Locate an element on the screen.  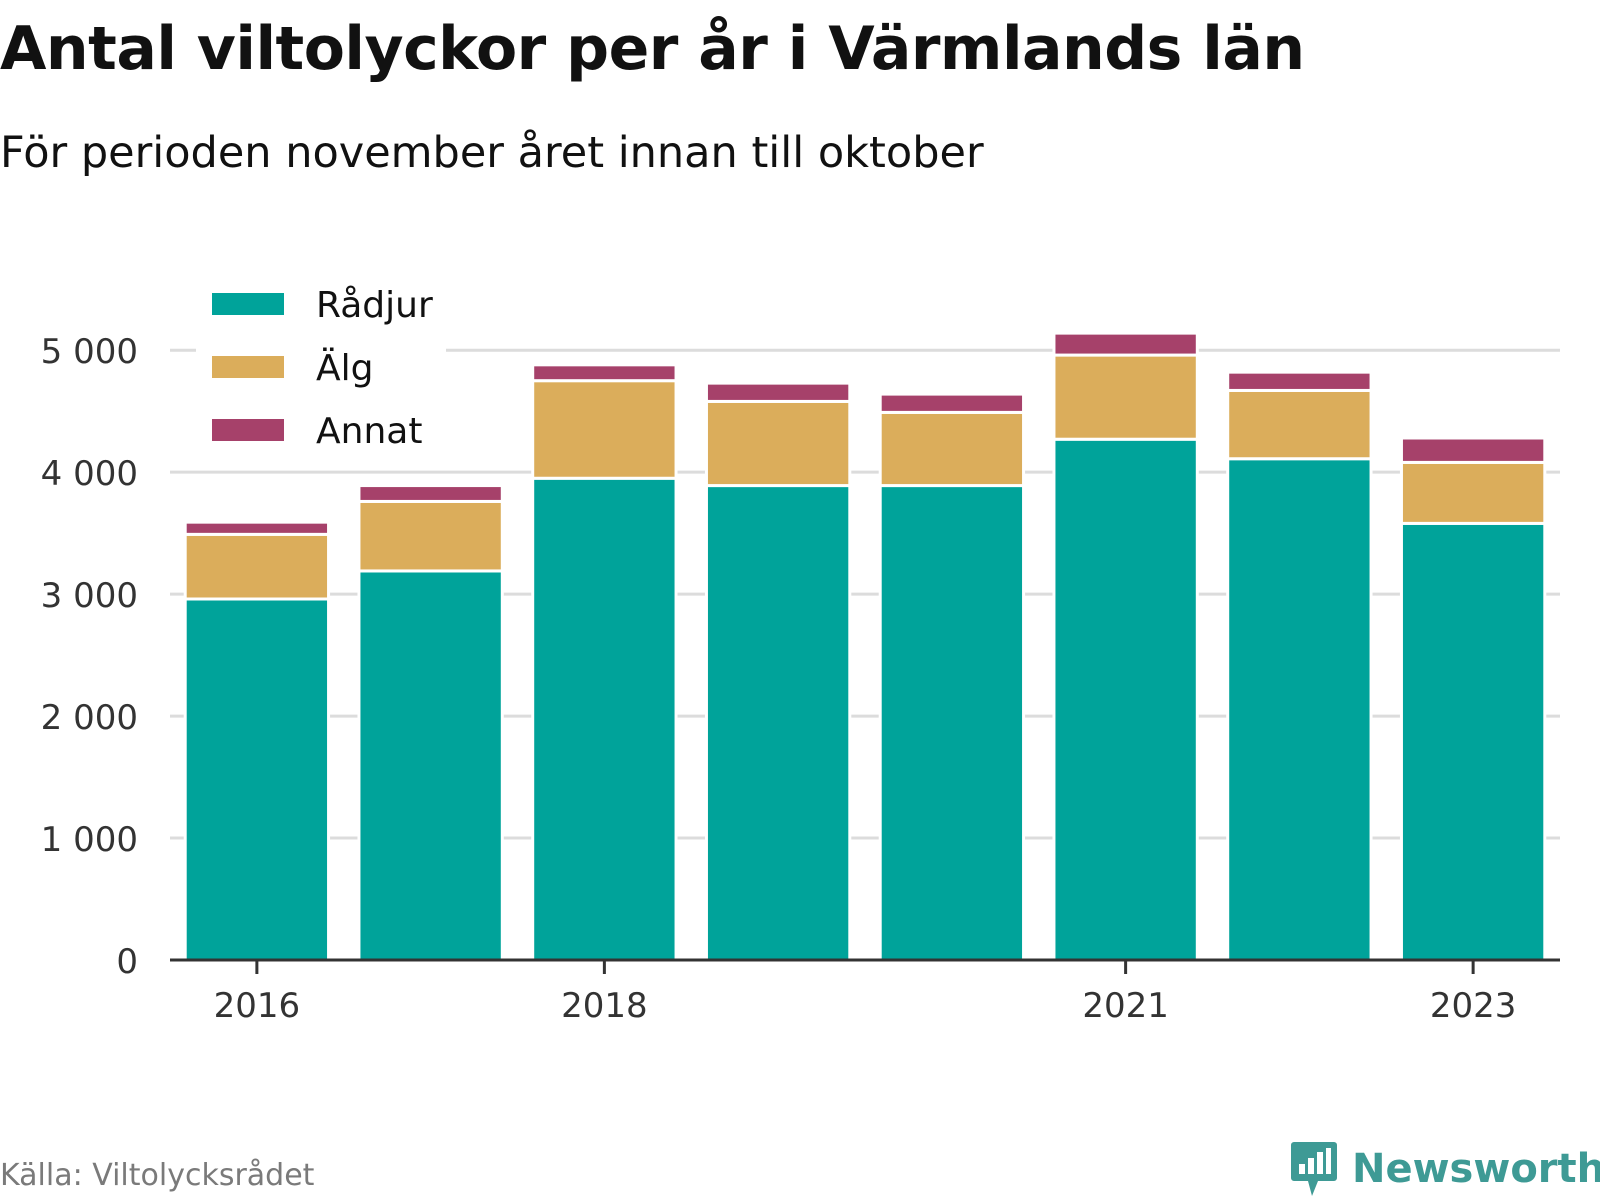
legend-swatch-Älg is located at coordinates (248, 367).